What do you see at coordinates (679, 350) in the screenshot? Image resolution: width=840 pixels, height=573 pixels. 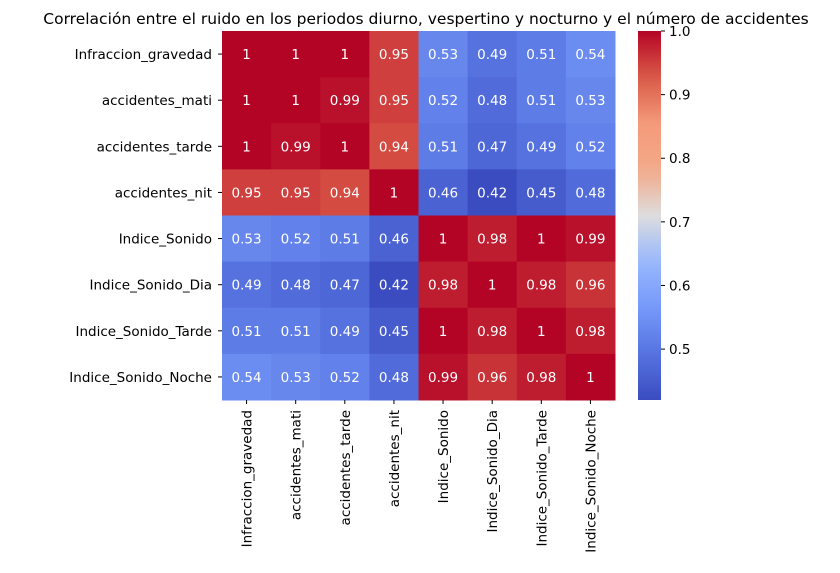 I see `colorbar-tick-label: 0.5` at bounding box center [679, 350].